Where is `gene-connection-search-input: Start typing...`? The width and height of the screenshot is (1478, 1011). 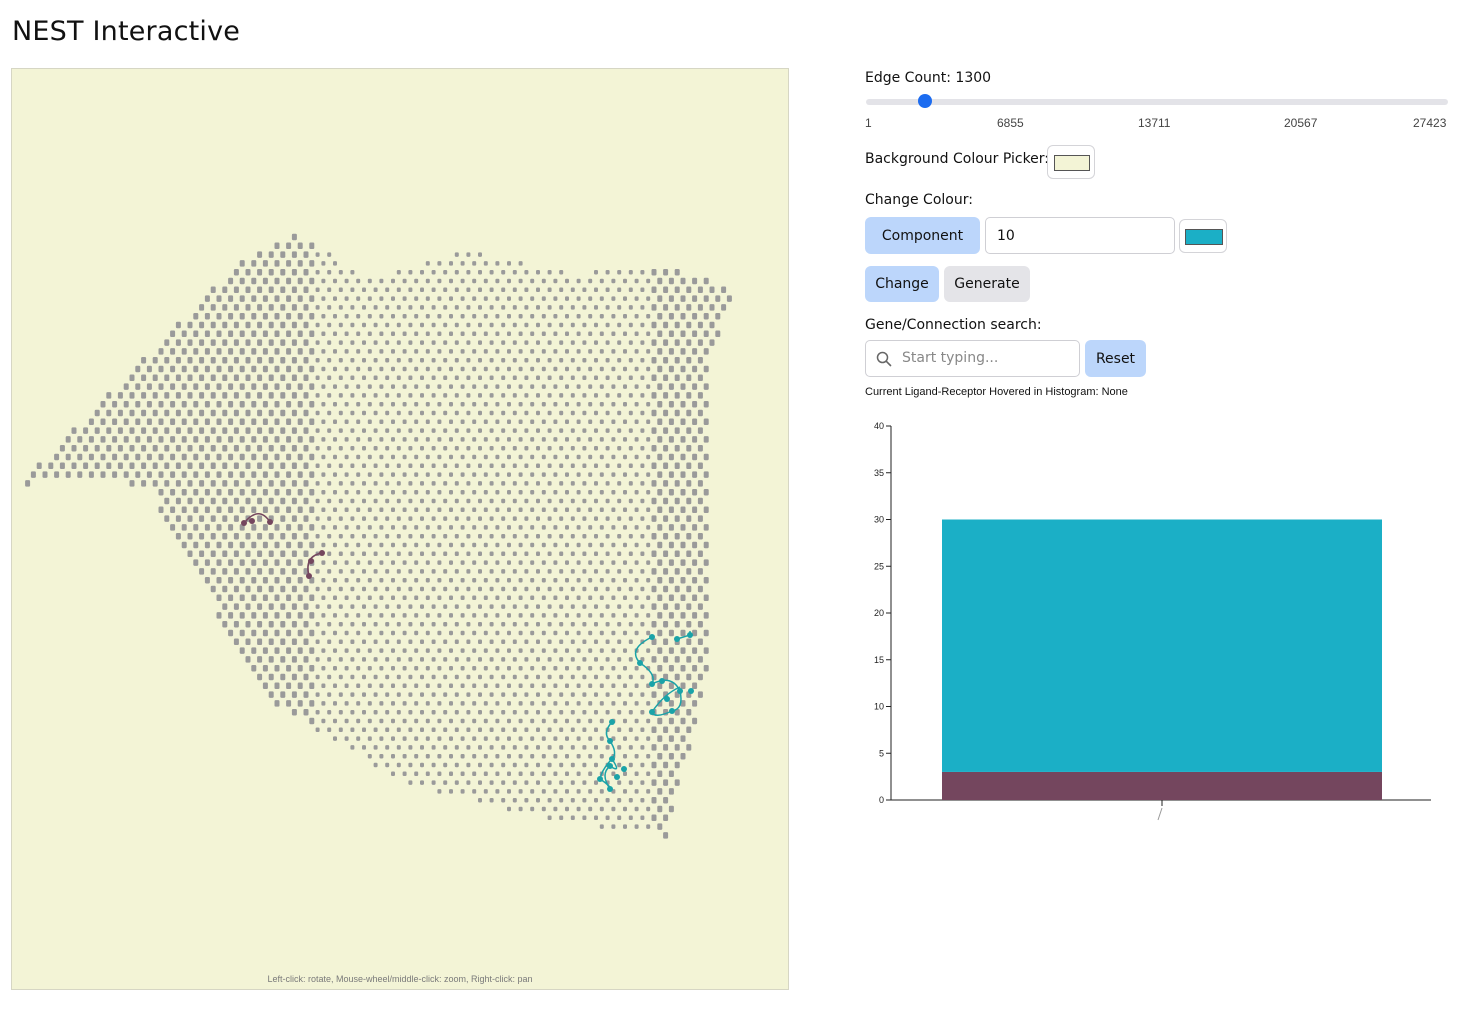 gene-connection-search-input: Start typing... is located at coordinates (972, 358).